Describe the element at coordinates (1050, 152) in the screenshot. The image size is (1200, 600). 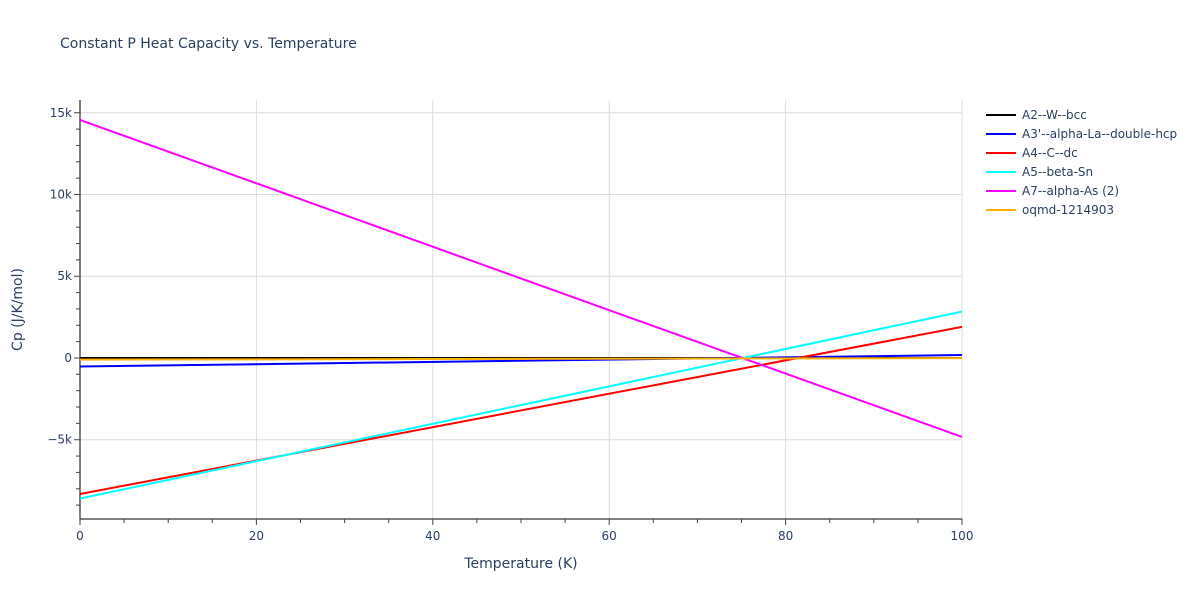
I see `legend-label: A4--C--dc` at that location.